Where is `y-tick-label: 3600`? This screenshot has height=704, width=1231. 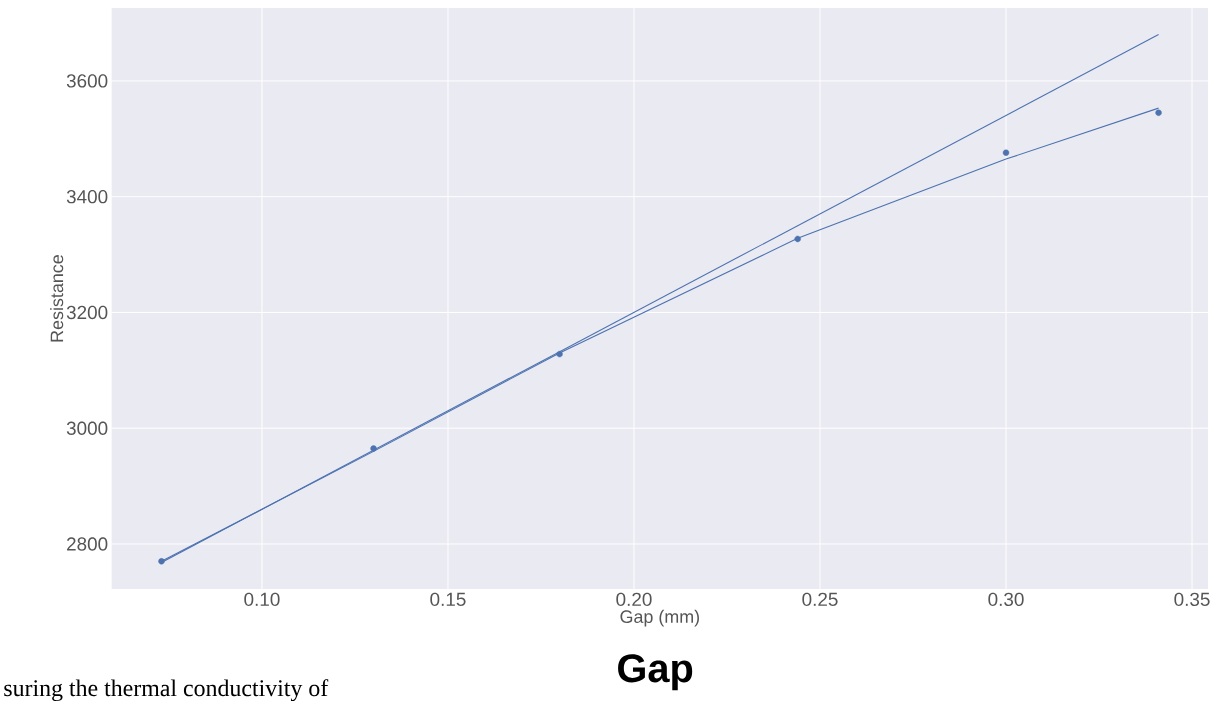
y-tick-label: 3600 is located at coordinates (87, 81).